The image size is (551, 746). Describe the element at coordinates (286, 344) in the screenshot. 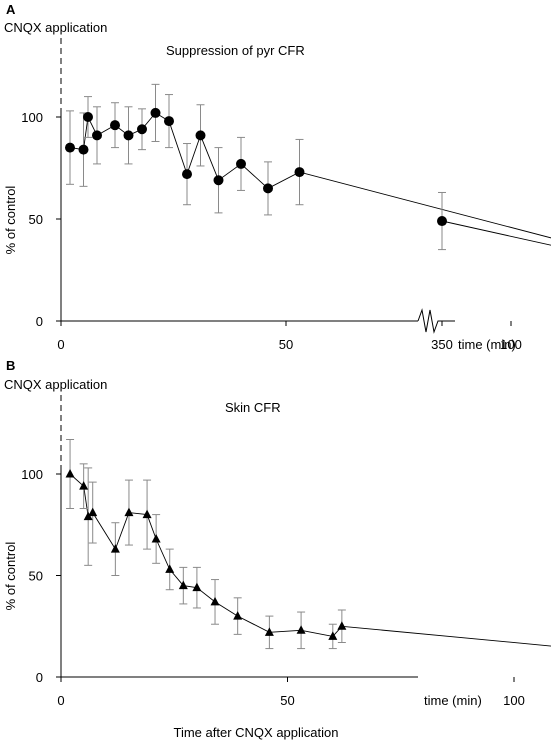

I see `panel-a-x-tick-label: 50` at that location.